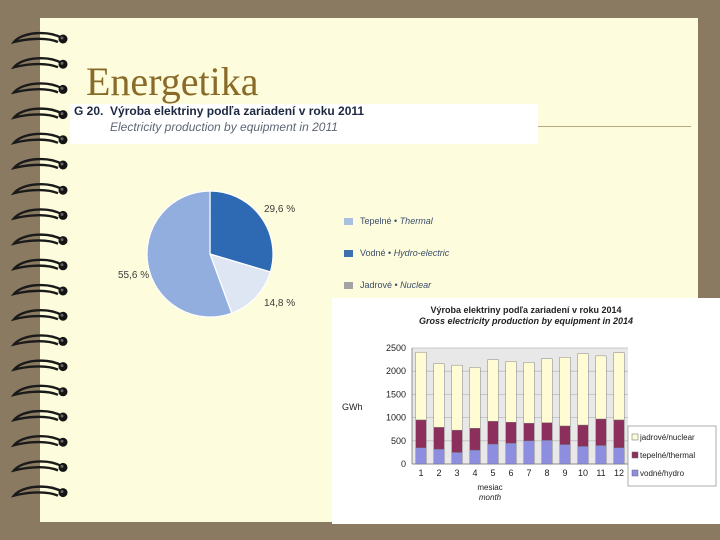  I want to click on pie-legend-label: Jadrové • Nuclear, so click(396, 285).